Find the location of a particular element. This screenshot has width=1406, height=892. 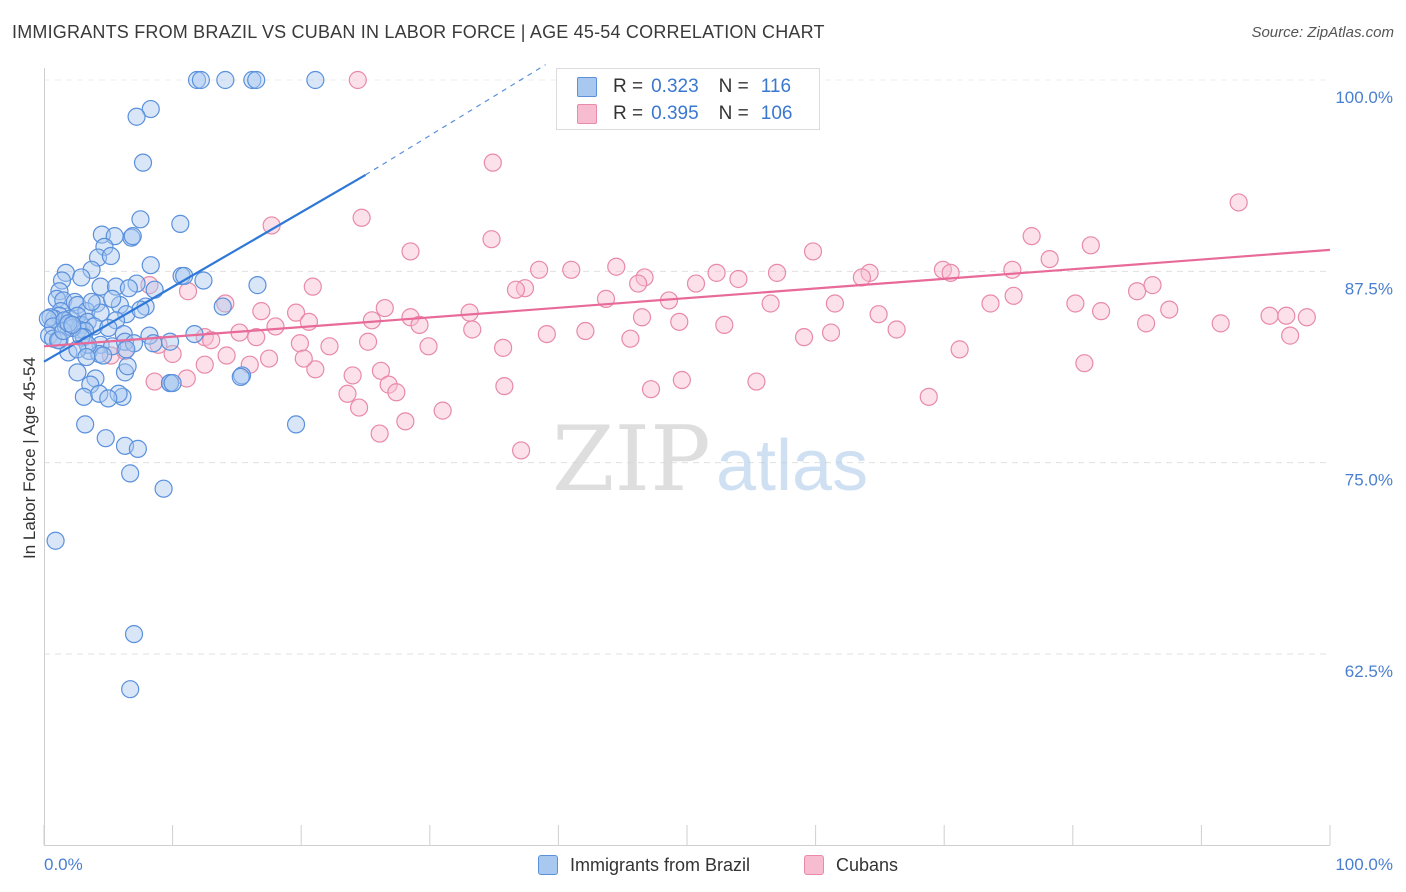

legend-swatch-cubans is located at coordinates (814, 865).